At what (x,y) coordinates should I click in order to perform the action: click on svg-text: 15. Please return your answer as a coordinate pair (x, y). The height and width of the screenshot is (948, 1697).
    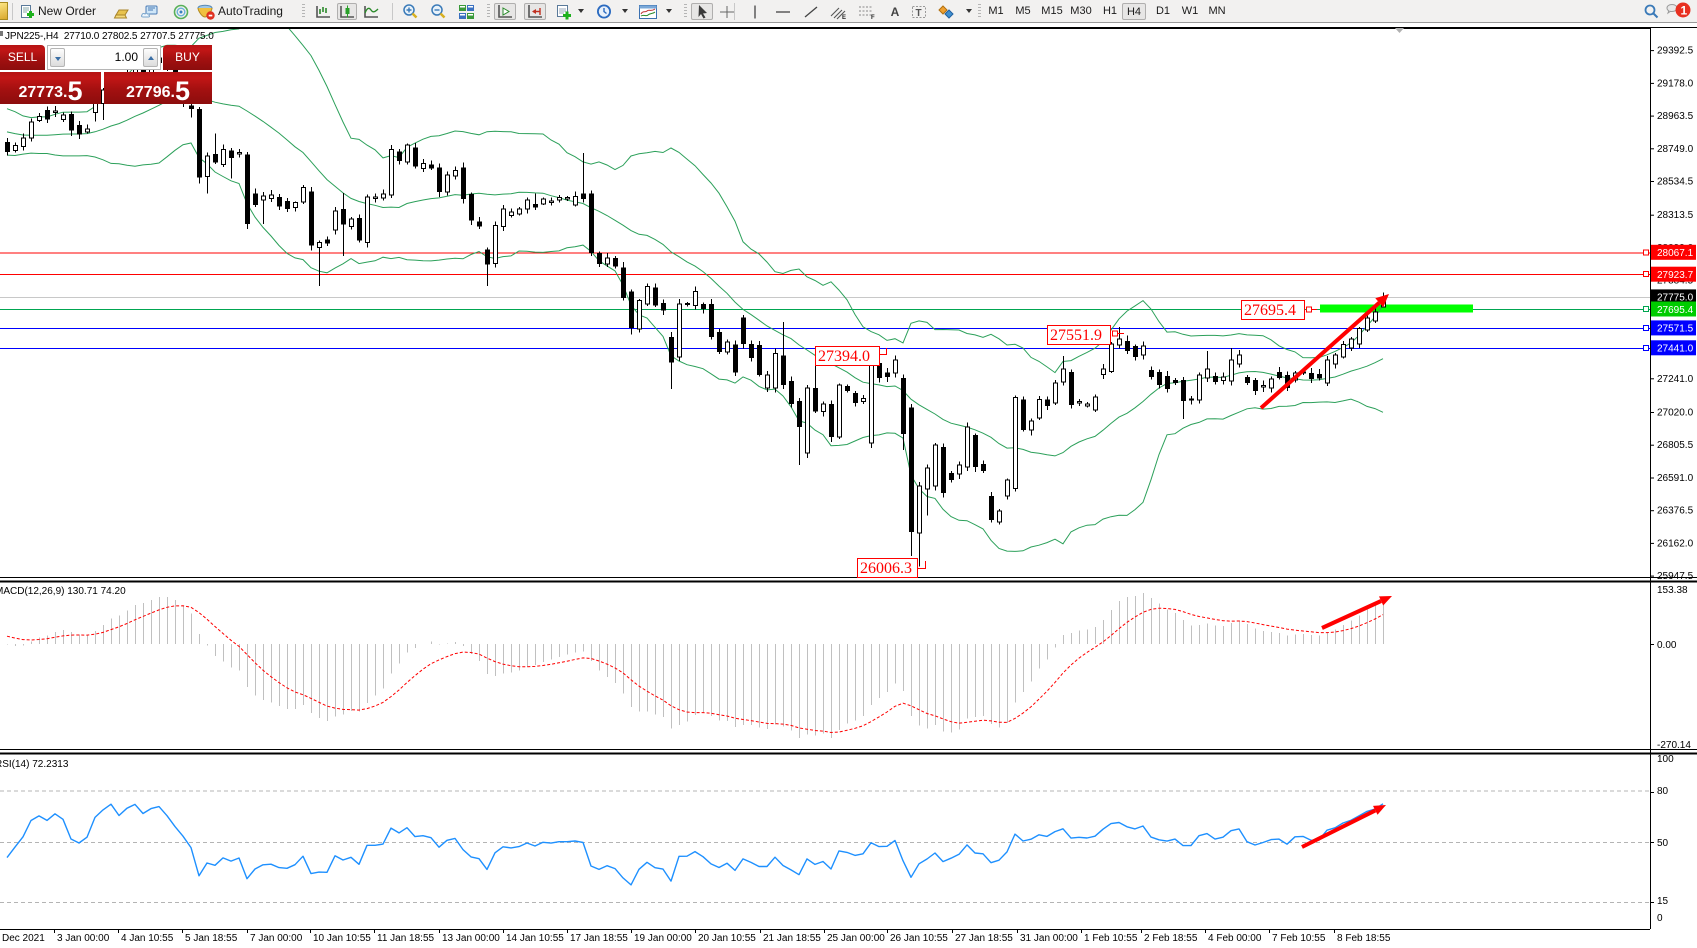
    Looking at the image, I should click on (1663, 901).